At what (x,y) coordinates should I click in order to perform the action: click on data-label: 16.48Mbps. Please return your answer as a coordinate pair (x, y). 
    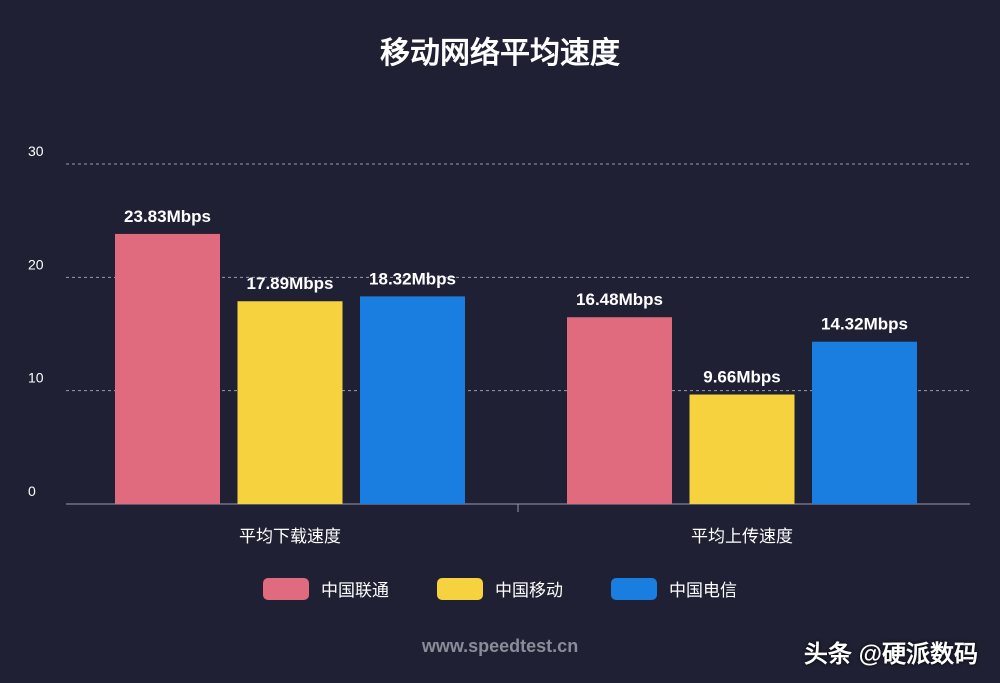
    Looking at the image, I should click on (619, 299).